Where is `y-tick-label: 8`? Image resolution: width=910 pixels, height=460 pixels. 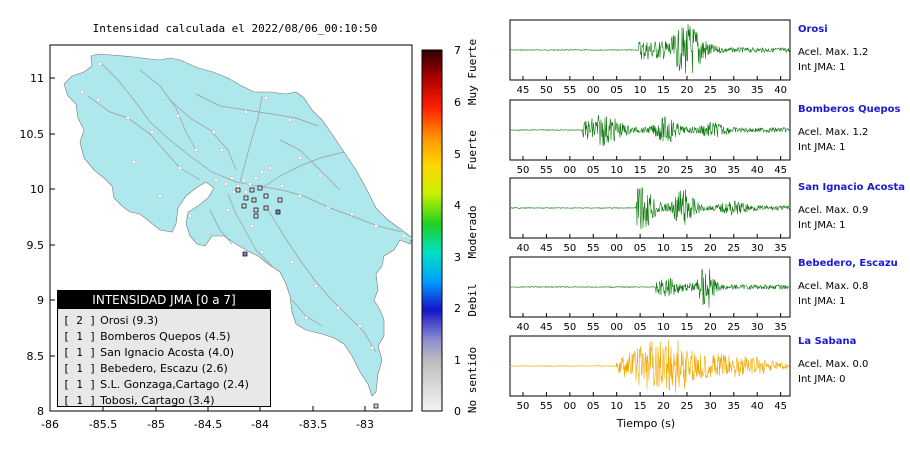
y-tick-label: 8 is located at coordinates (40, 411).